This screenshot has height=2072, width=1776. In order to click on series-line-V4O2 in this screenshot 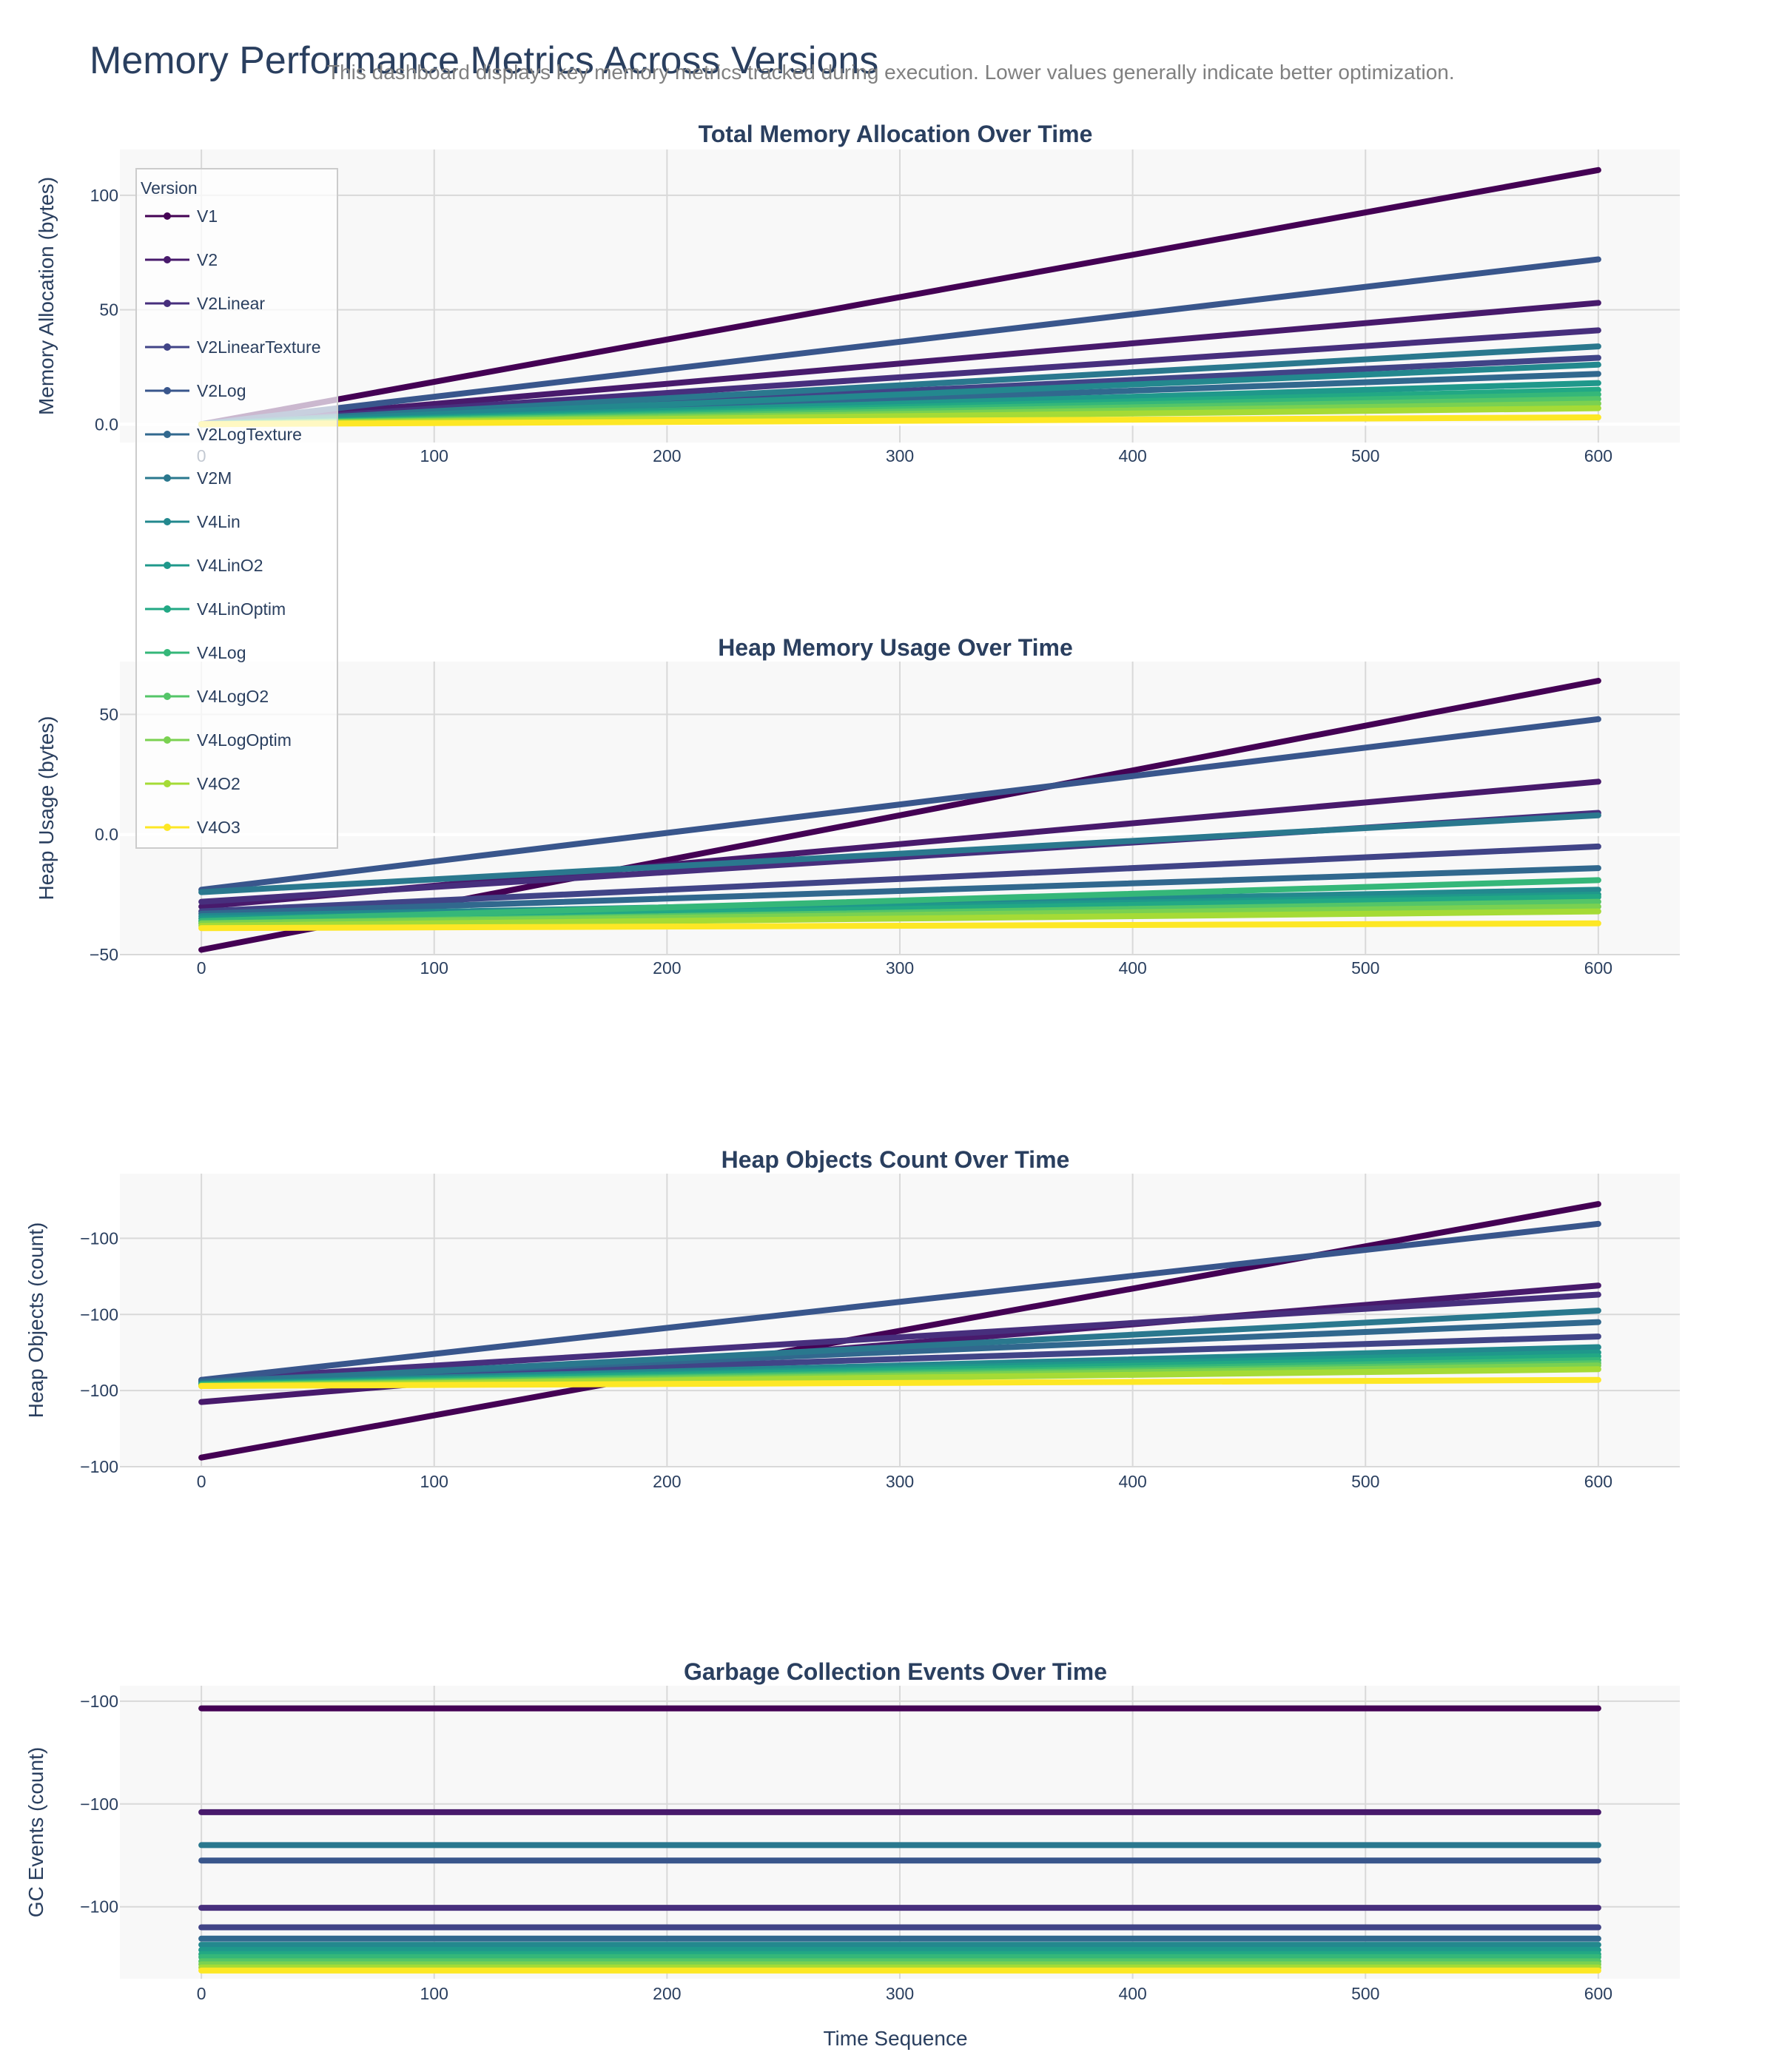, I will do `click(899, 918)`.